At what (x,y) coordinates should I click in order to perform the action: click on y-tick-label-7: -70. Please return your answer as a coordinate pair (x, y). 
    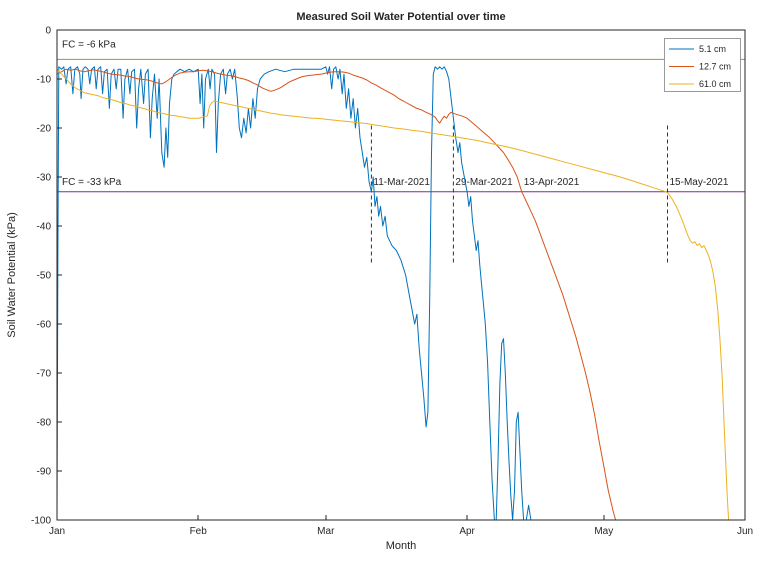
    Looking at the image, I should click on (44, 374).